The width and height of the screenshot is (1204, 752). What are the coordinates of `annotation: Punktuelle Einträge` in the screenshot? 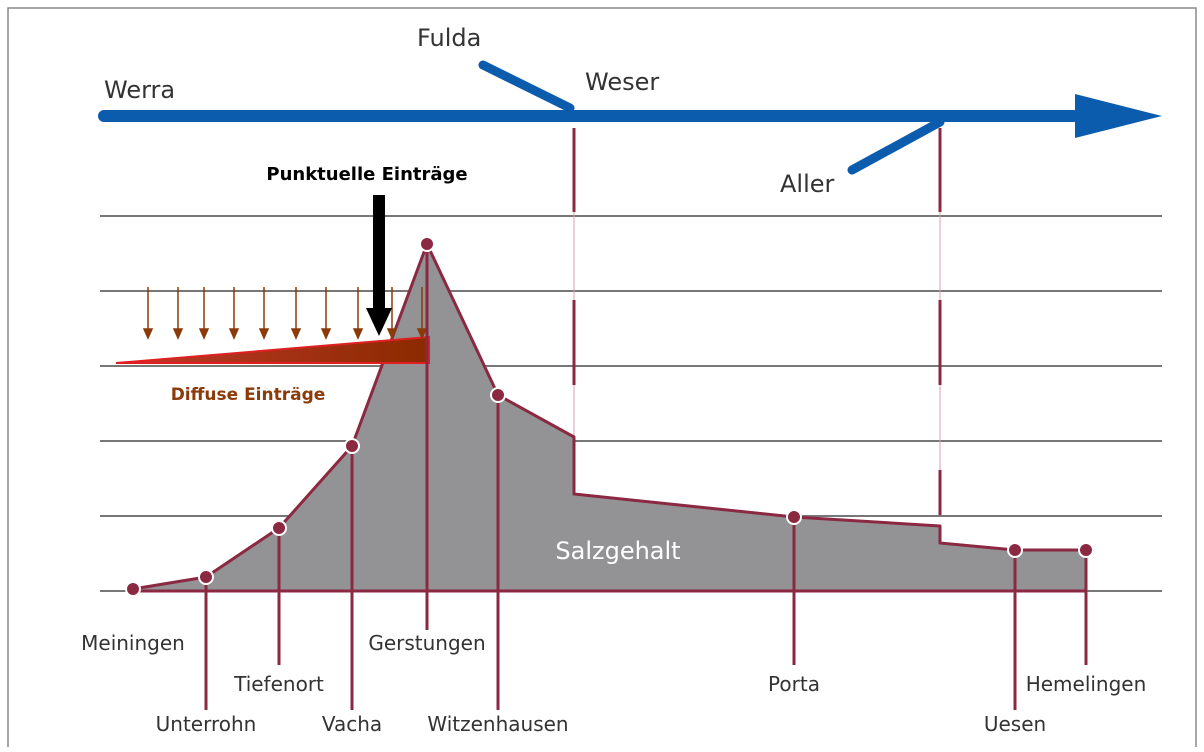 It's located at (366, 174).